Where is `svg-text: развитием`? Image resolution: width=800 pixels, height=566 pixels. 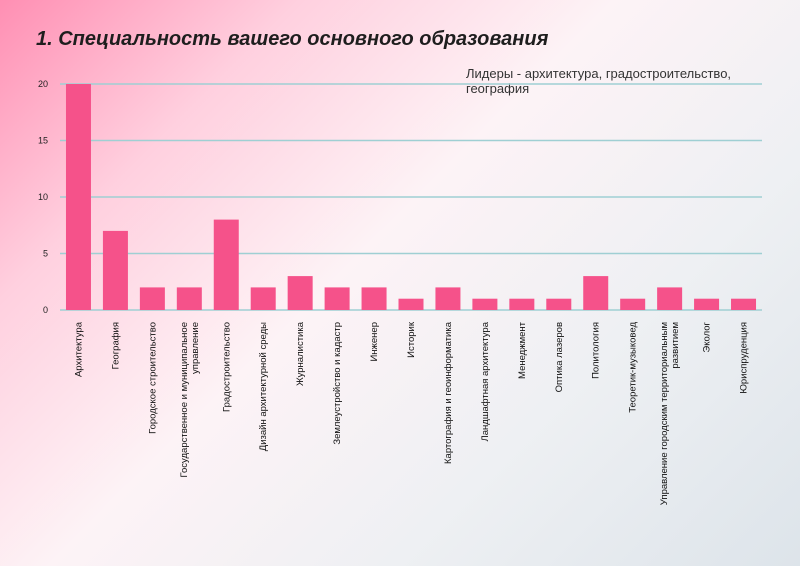
svg-text: развитием is located at coordinates (675, 345).